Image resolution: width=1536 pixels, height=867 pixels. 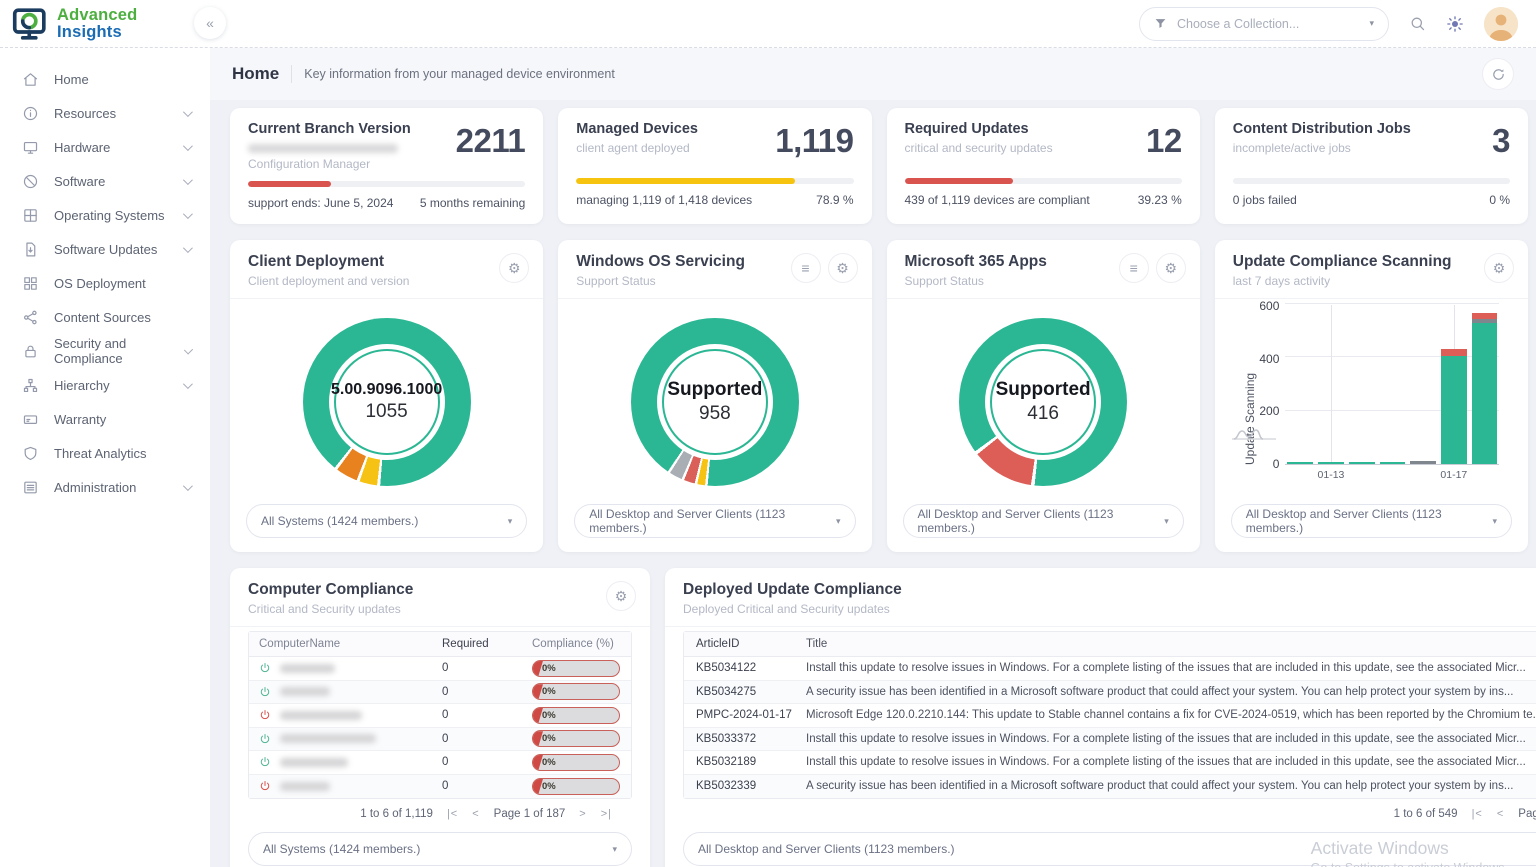 I want to click on sidebar-item-software-updates: Software Updates, so click(x=105, y=249).